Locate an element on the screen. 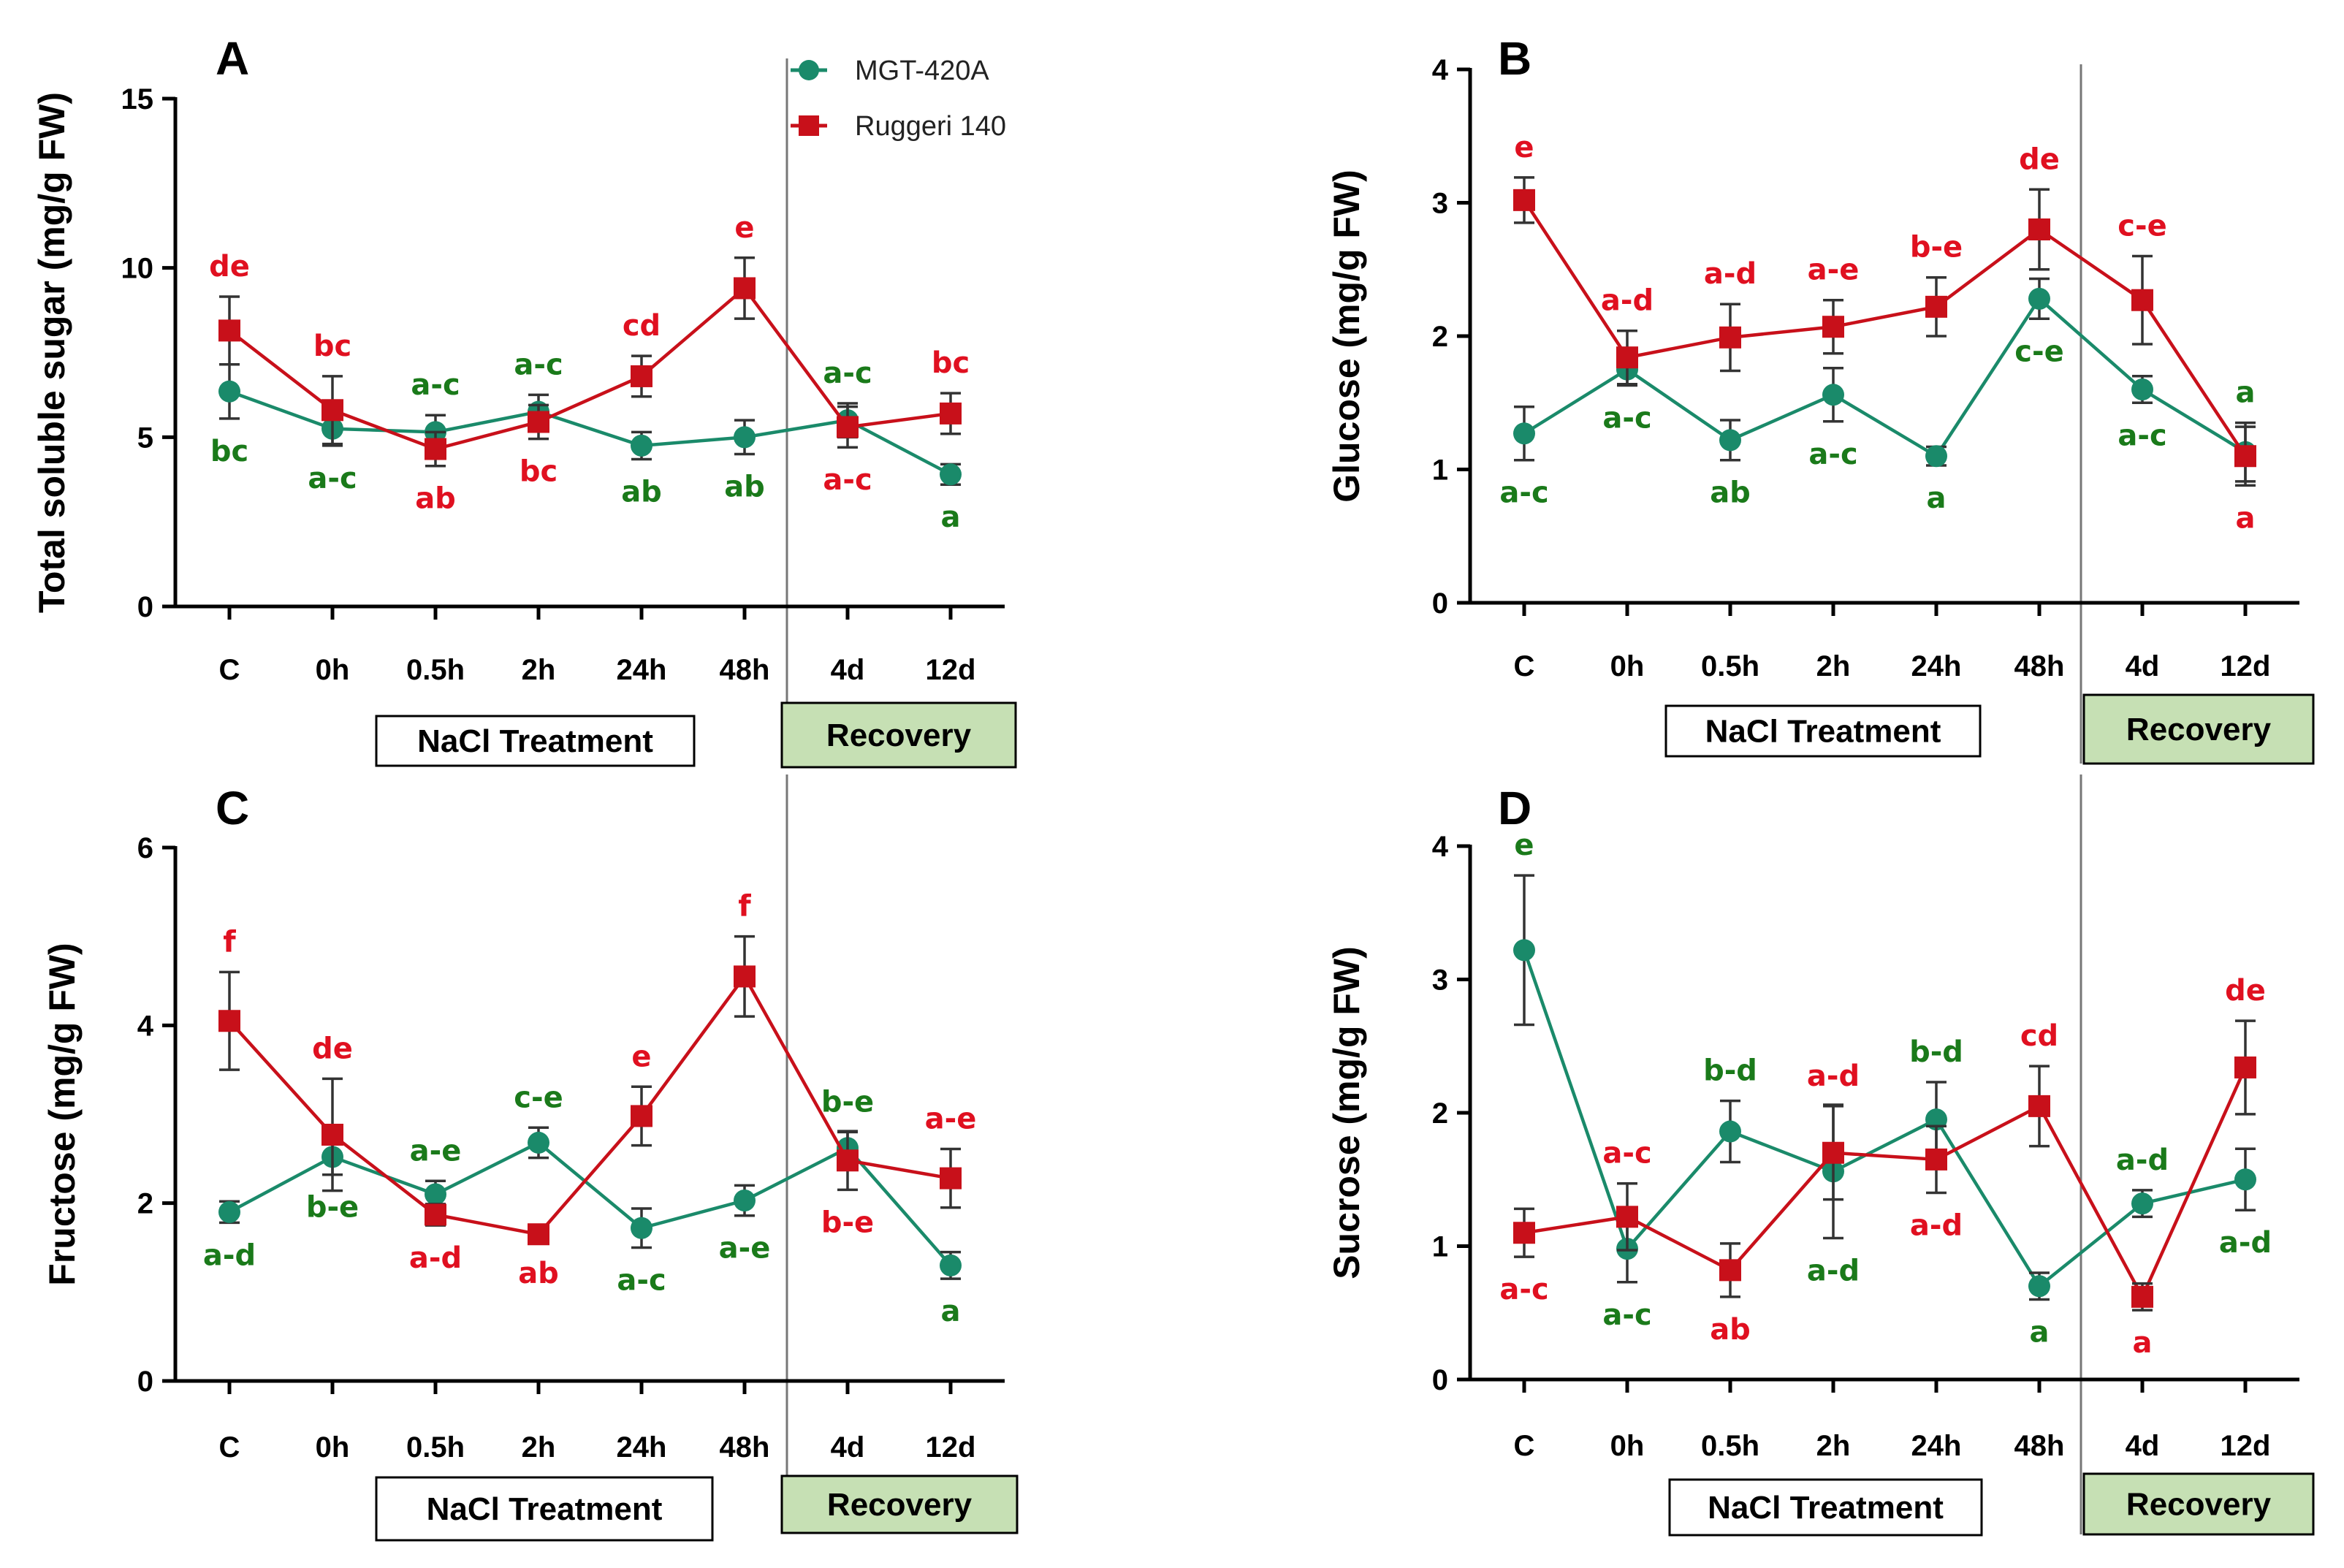  y-axis-label: Total soluble sugar (mg/g FW) is located at coordinates (51, 352).